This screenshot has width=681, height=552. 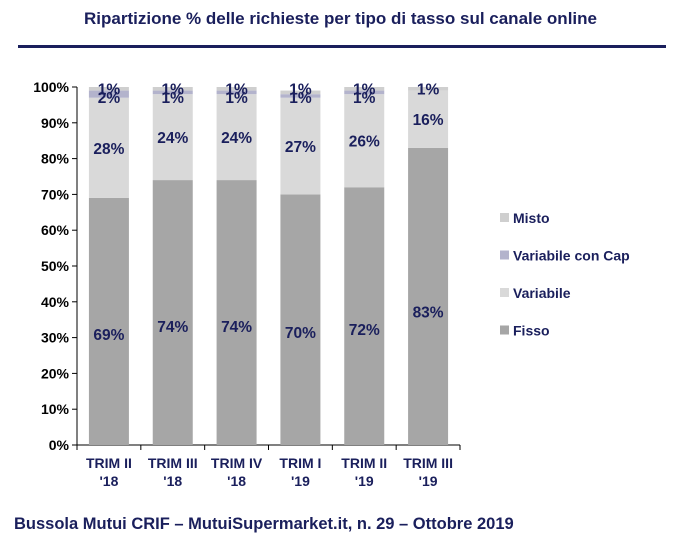 What do you see at coordinates (55, 159) in the screenshot?
I see `y-tick-label: 80%` at bounding box center [55, 159].